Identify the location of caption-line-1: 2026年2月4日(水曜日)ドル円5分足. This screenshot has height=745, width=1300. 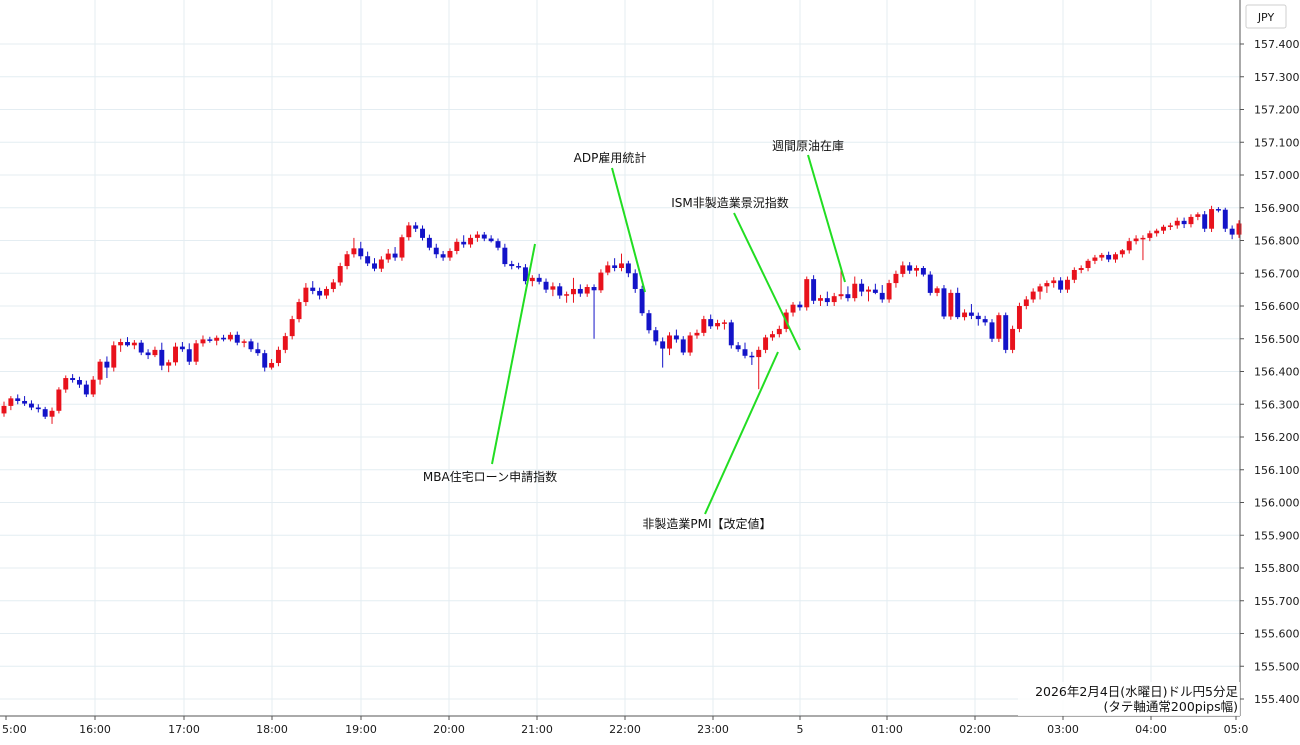
(1136, 691).